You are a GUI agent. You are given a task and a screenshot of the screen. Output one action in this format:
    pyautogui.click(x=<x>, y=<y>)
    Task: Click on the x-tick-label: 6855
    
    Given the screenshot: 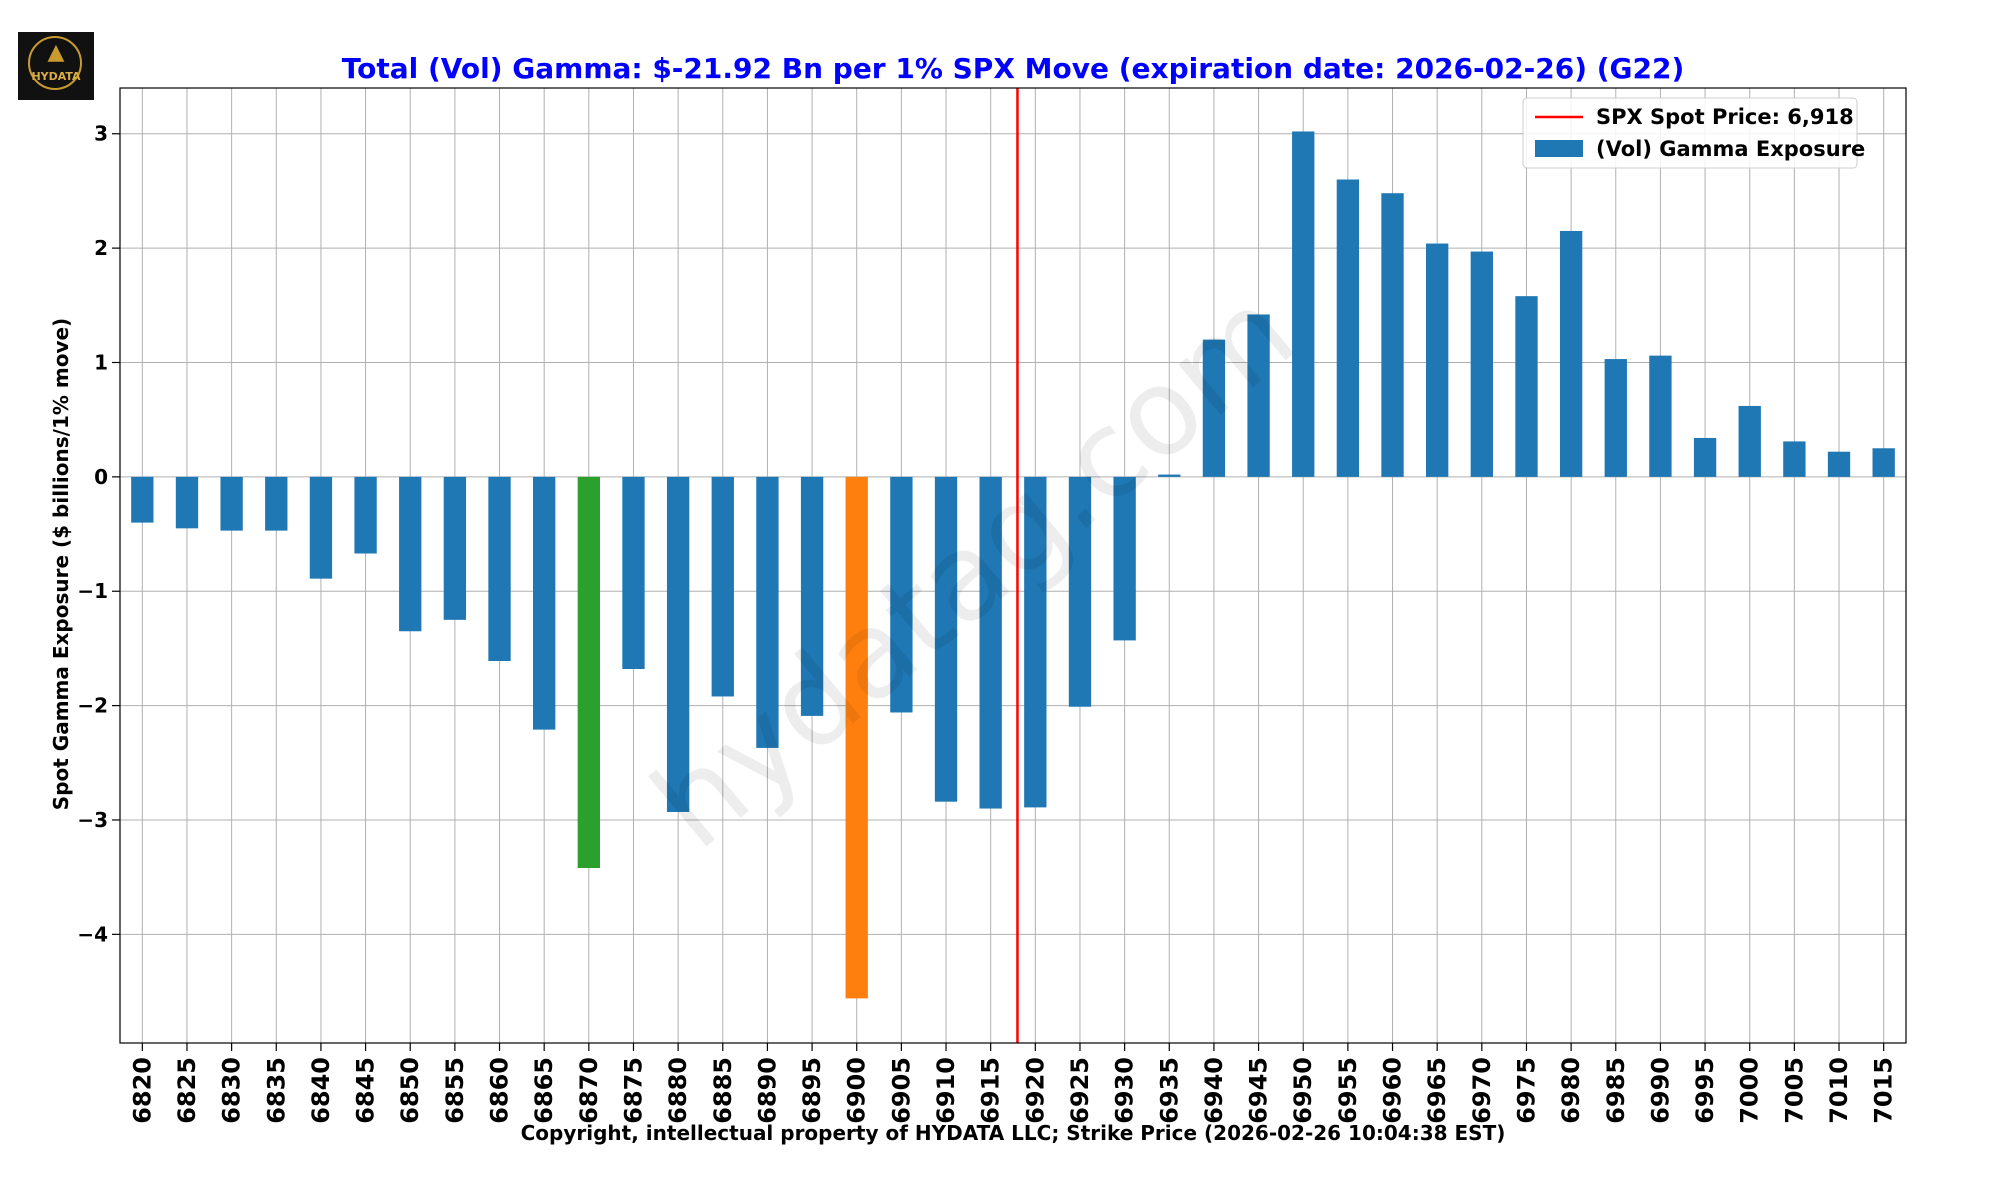 What is the action you would take?
    pyautogui.click(x=455, y=1090)
    